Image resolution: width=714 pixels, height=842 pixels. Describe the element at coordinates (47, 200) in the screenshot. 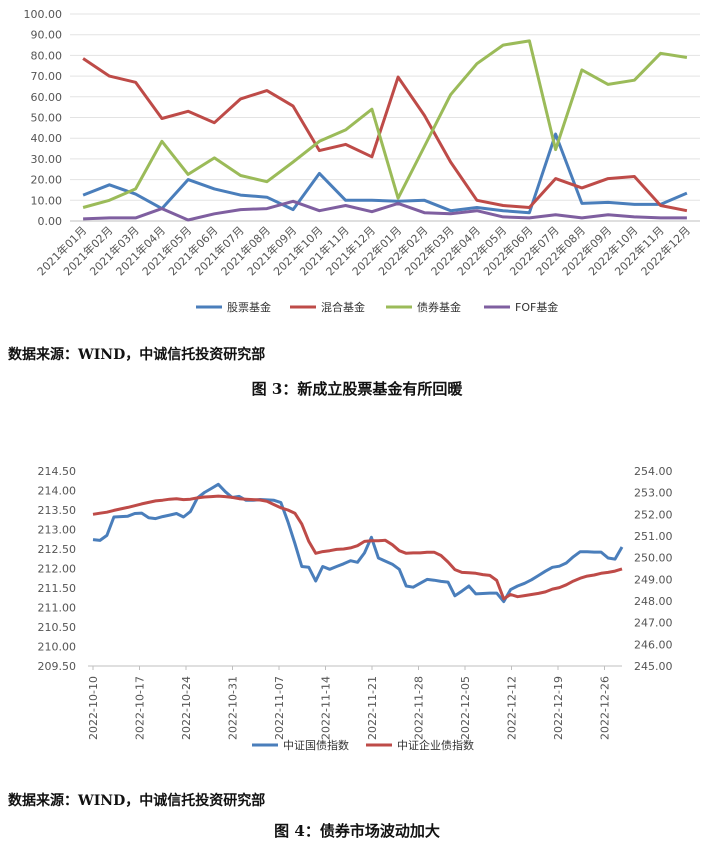

I see `y-tick-label: 10.00` at that location.